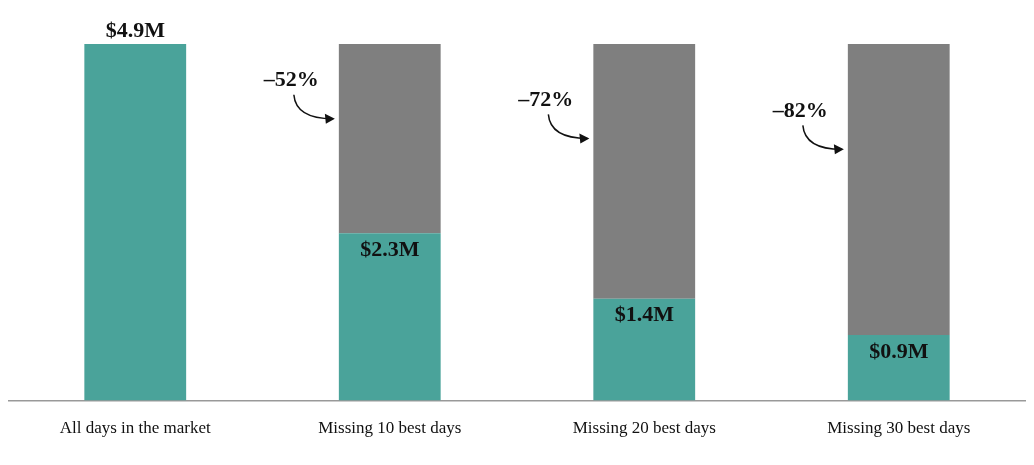  I want to click on annotation: –72%, so click(545, 99).